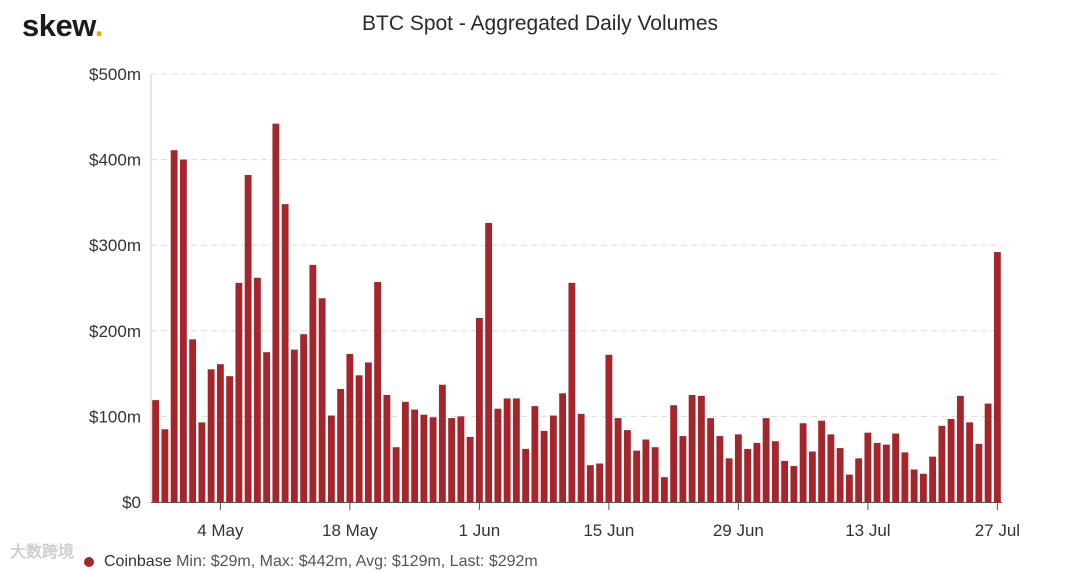 The height and width of the screenshot is (573, 1080). Describe the element at coordinates (539, 23) in the screenshot. I see `chart-title: BTC Spot - Aggregated Daily Volumes` at that location.